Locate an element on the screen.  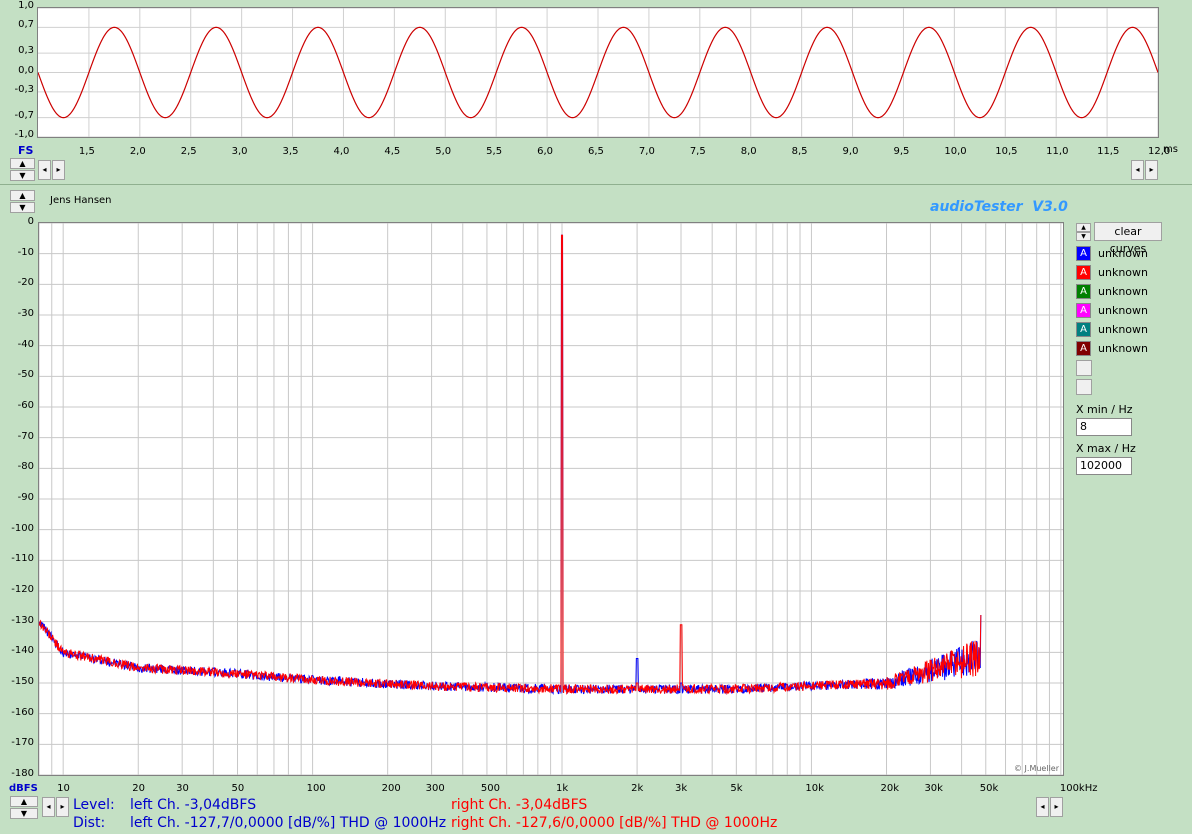
scope-x-tick: 8,5 is located at coordinates (799, 151).